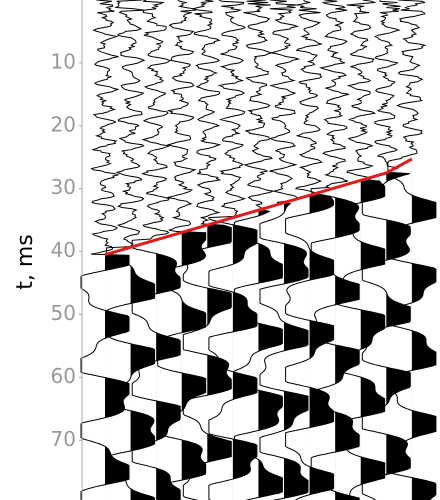  What do you see at coordinates (63, 61) in the screenshot?
I see `y-tick-label: 10` at bounding box center [63, 61].